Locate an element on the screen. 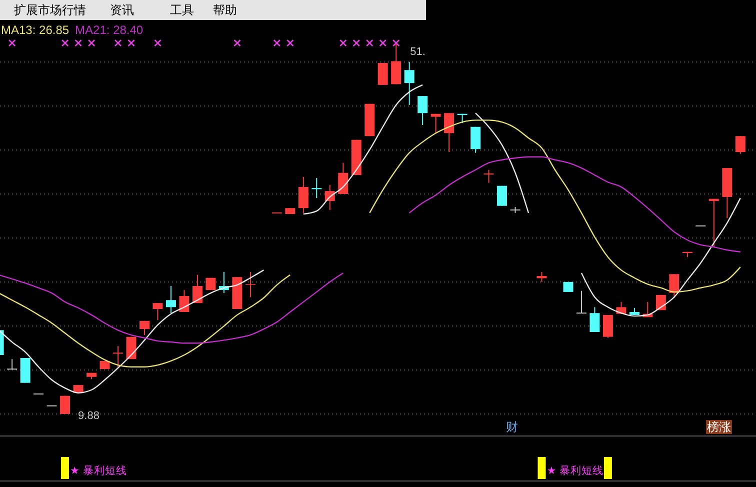  text: 财 is located at coordinates (512, 427).